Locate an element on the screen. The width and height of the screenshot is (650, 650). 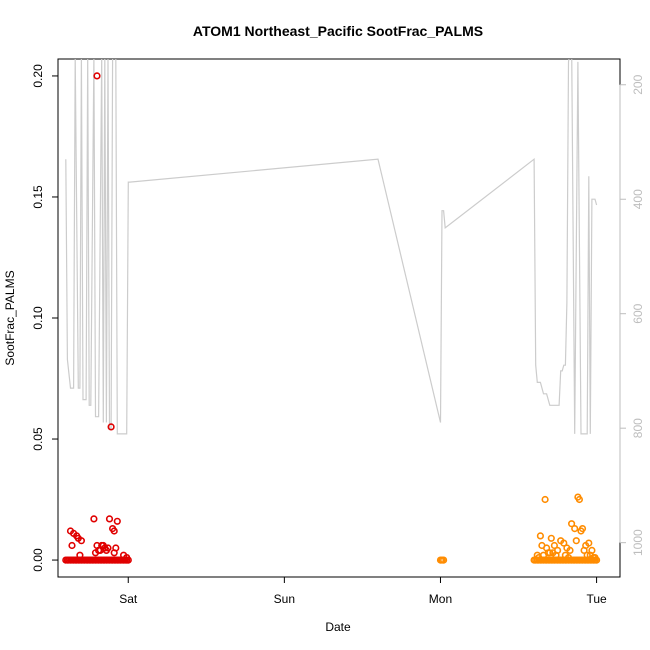
x-tick-label: Tue is located at coordinates (596, 599).